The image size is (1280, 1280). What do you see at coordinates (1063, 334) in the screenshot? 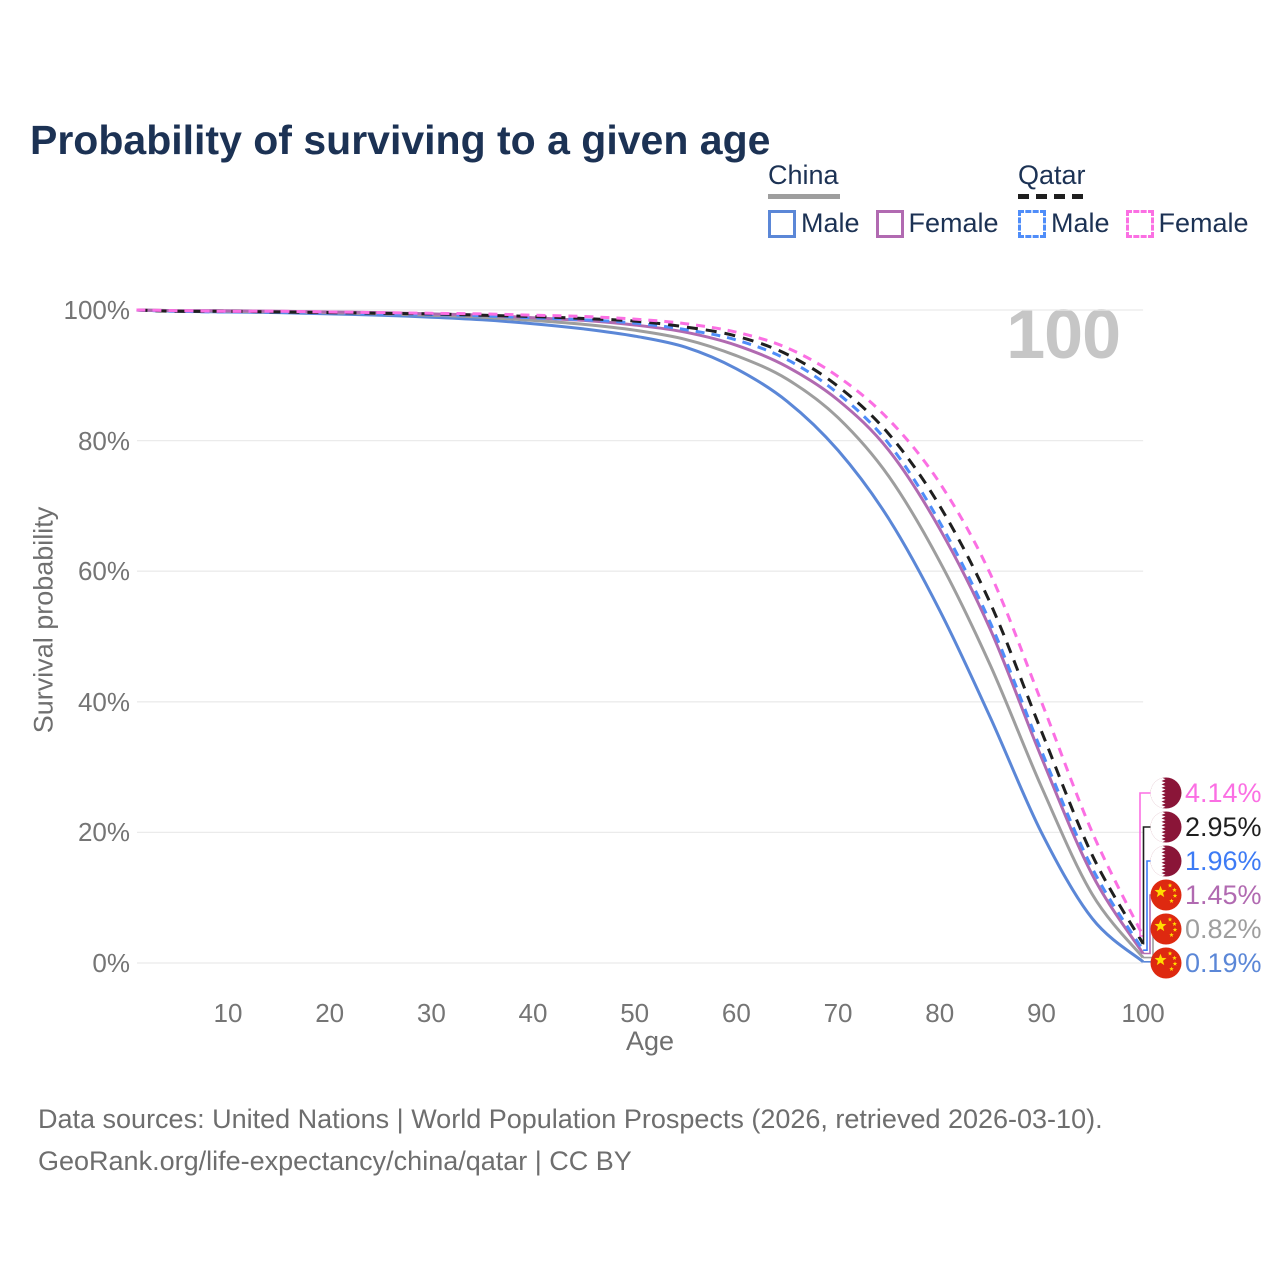
I see `age-counter-watermark: 100` at bounding box center [1063, 334].